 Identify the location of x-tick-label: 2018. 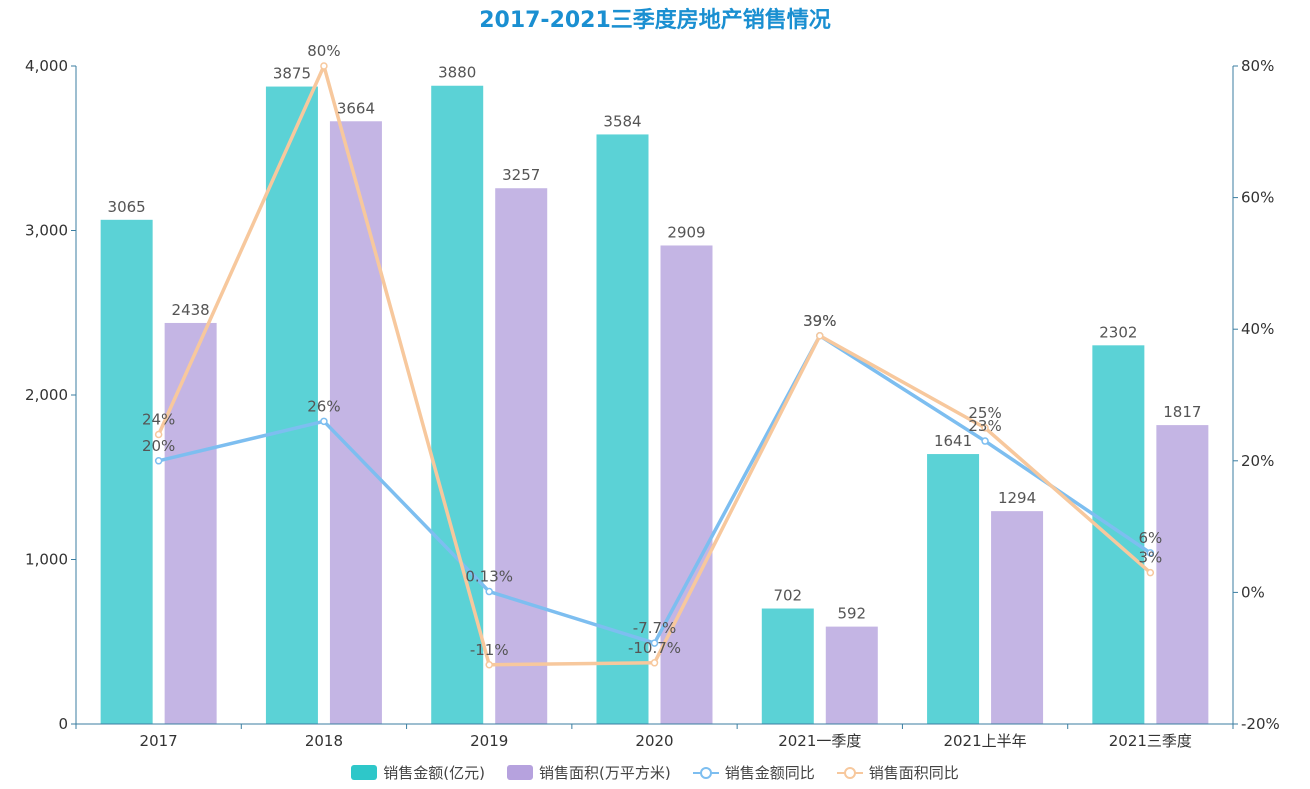
(324, 741).